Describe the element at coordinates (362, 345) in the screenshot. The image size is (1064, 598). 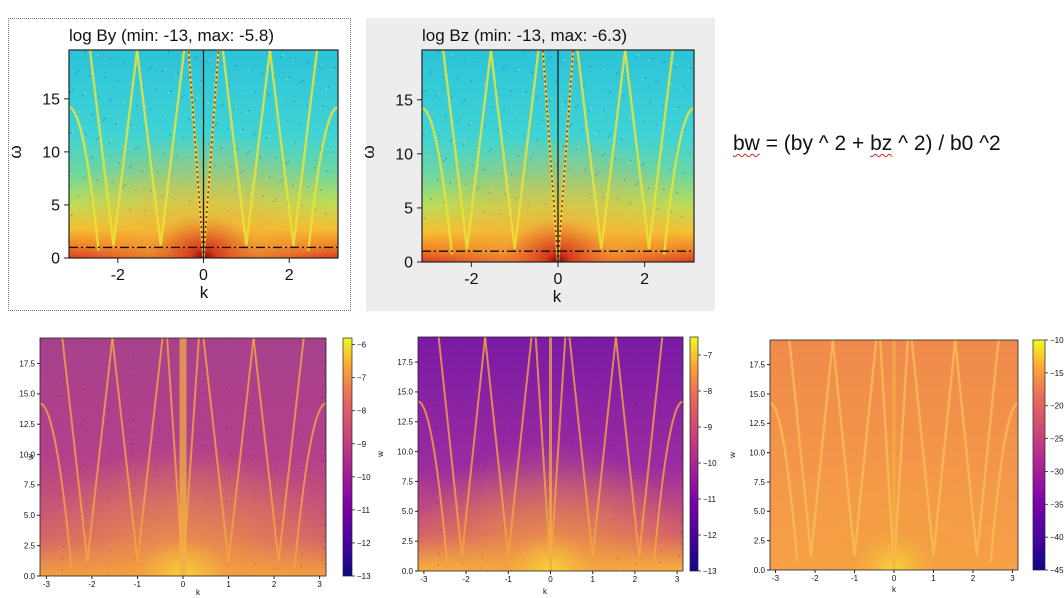
I see `colorbar-tick-label: −6` at that location.